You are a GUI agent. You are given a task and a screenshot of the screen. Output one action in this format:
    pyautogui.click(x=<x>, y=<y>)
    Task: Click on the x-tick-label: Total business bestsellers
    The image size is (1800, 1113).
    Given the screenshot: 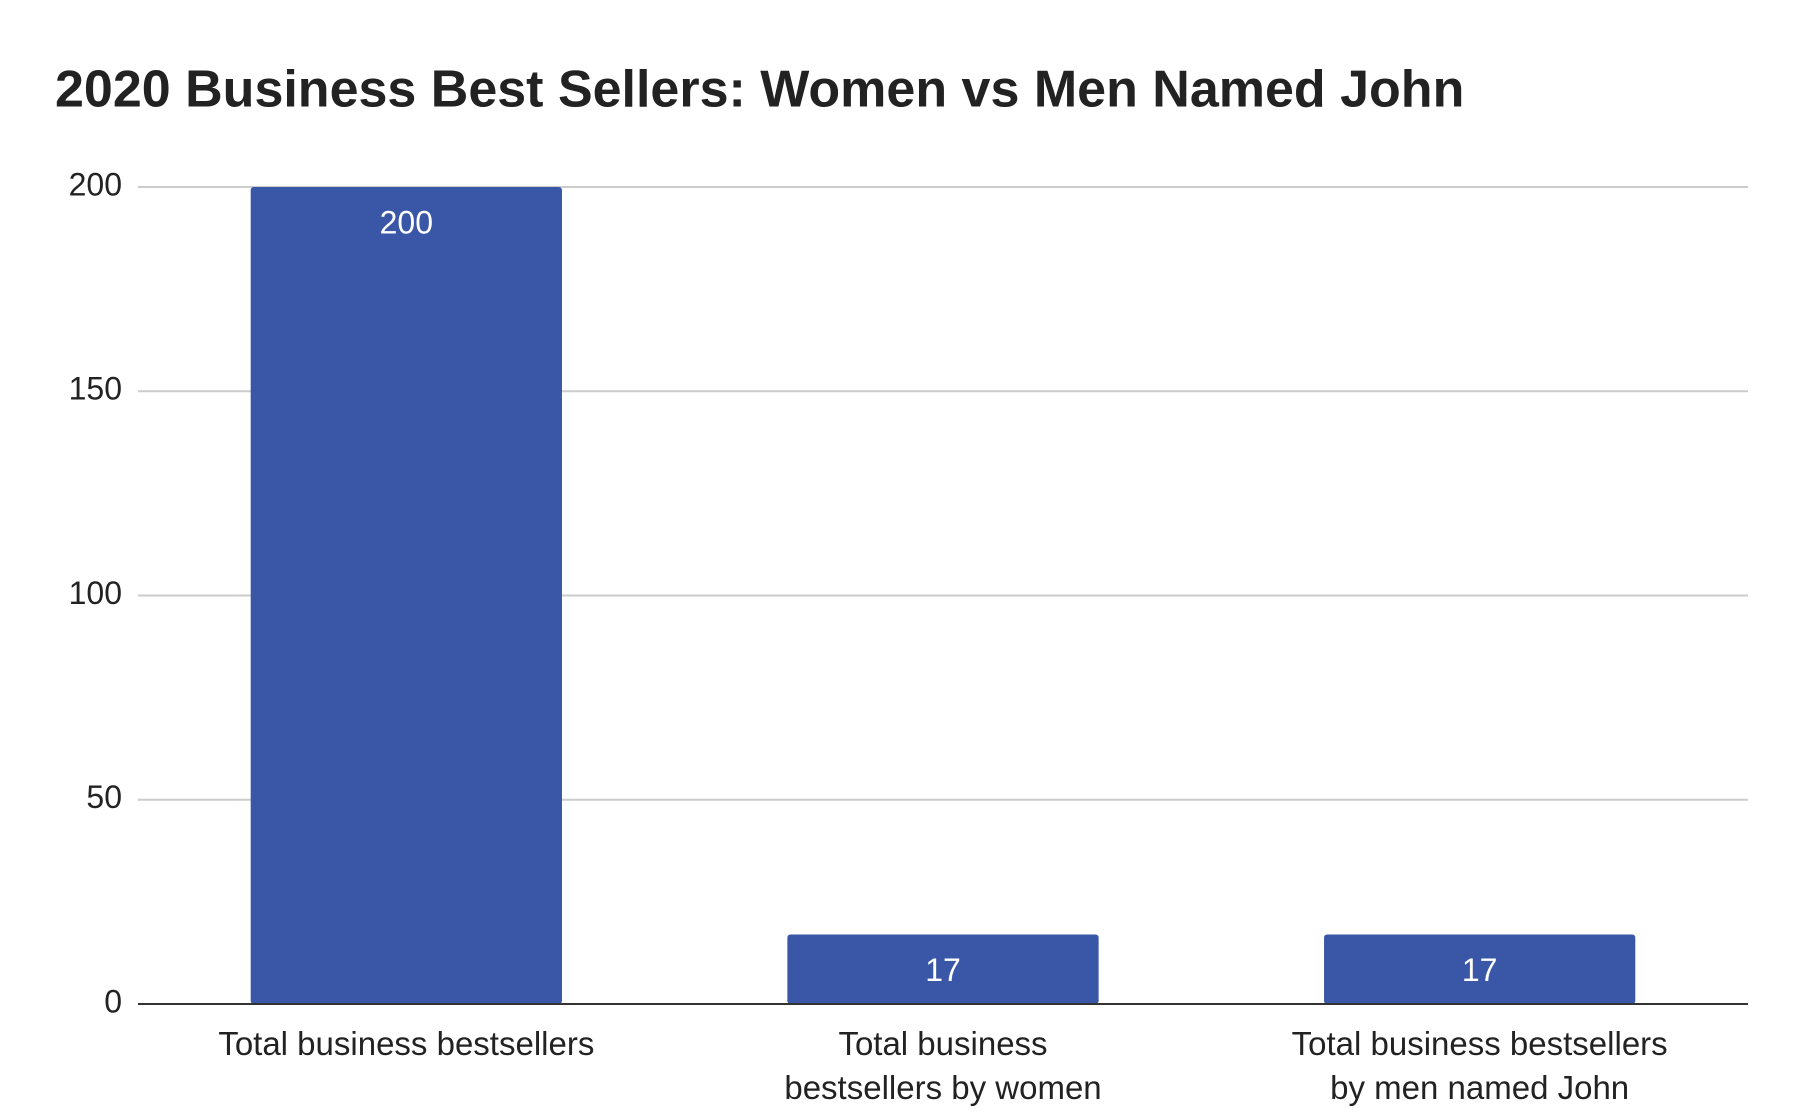 What is the action you would take?
    pyautogui.click(x=406, y=1043)
    